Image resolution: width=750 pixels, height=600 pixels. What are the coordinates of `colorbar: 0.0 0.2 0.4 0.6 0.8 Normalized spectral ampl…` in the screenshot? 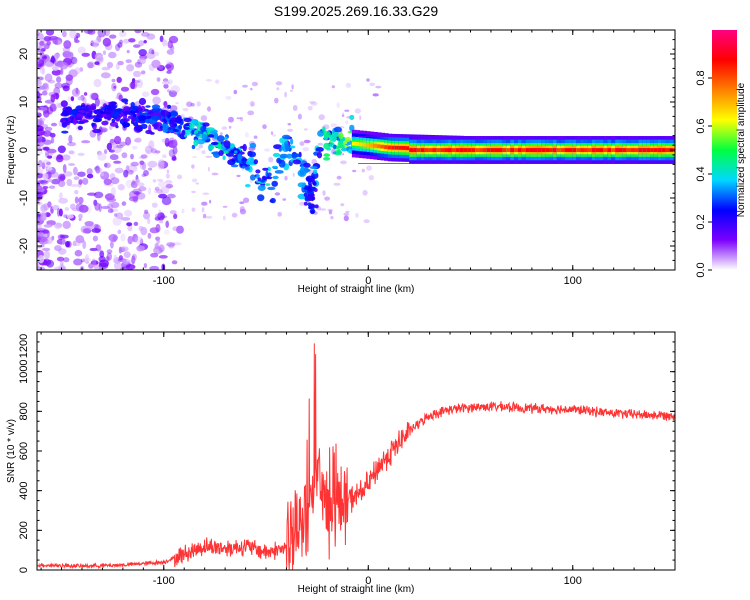 It's located at (721, 154).